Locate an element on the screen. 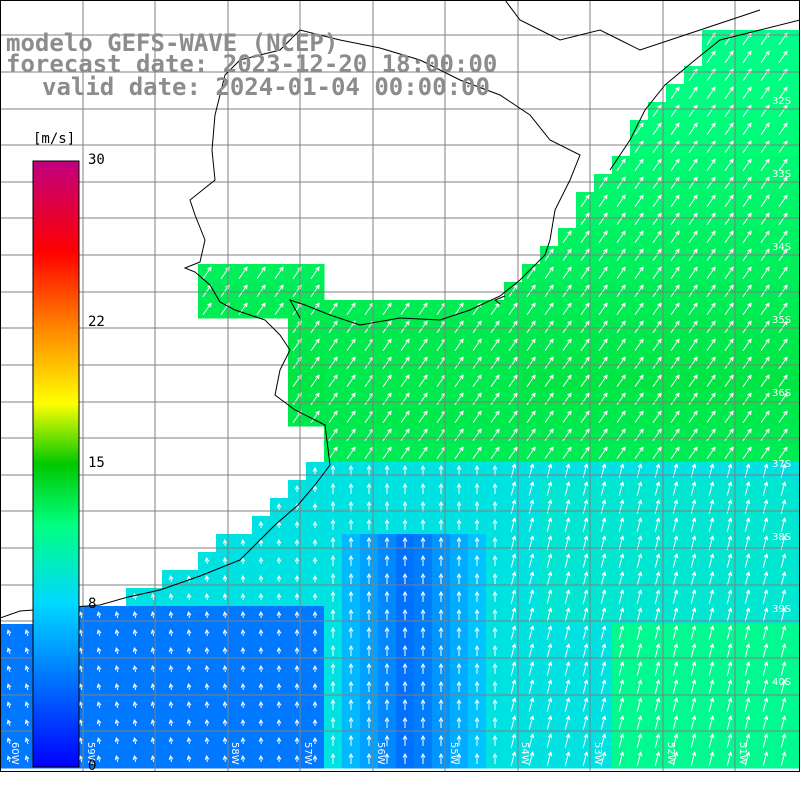 Image resolution: width=800 pixels, height=800 pixels. latitude-label: 36S is located at coordinates (781, 393).